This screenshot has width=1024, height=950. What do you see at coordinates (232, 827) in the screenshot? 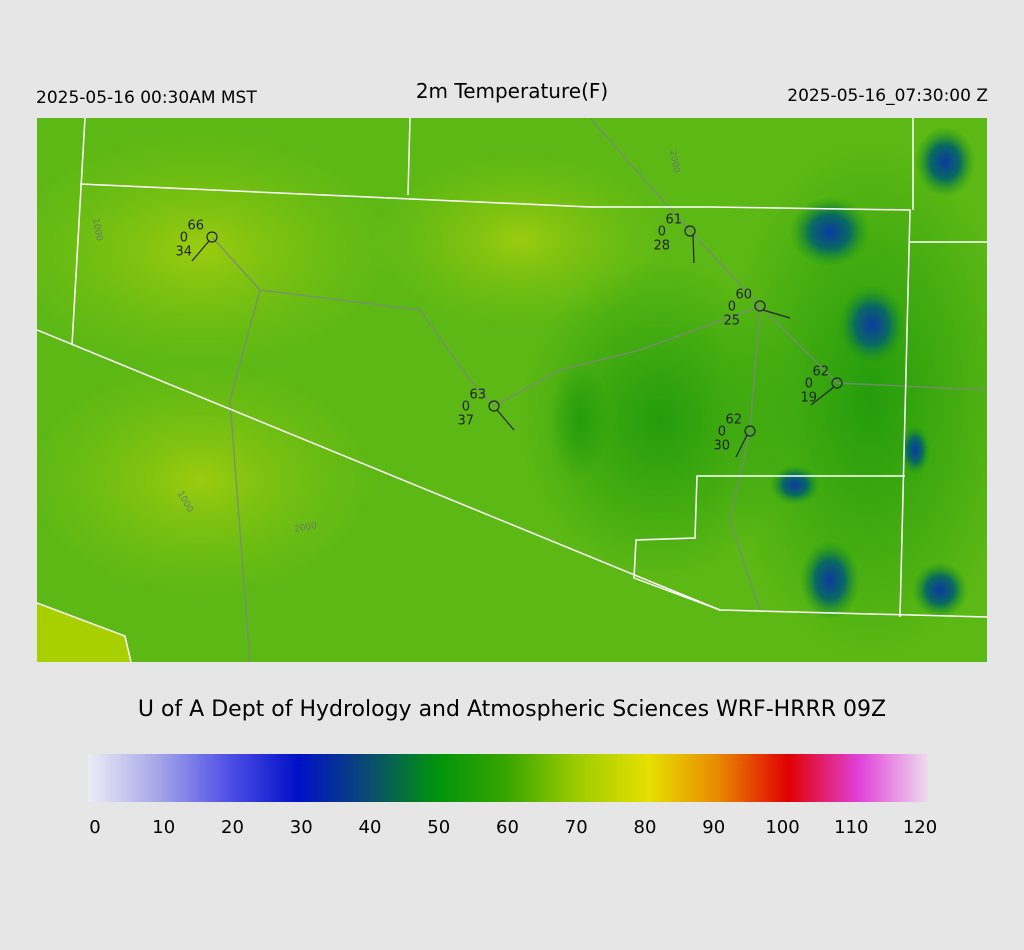
I see `colorbar-tick-label: 20` at bounding box center [232, 827].